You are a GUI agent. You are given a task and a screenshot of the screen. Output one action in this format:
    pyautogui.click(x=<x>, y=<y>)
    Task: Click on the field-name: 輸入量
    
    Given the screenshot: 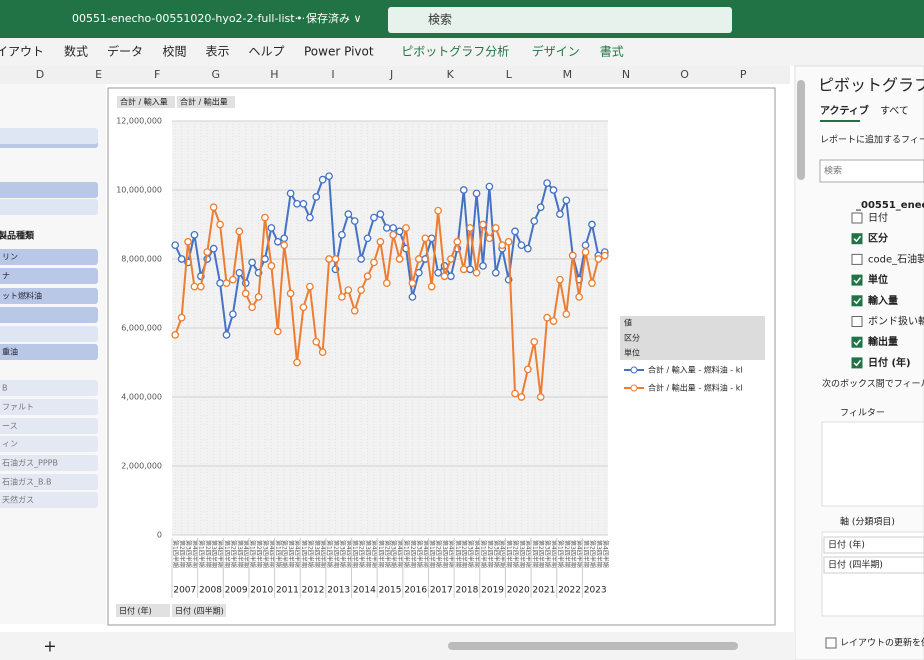 What is the action you would take?
    pyautogui.click(x=883, y=300)
    